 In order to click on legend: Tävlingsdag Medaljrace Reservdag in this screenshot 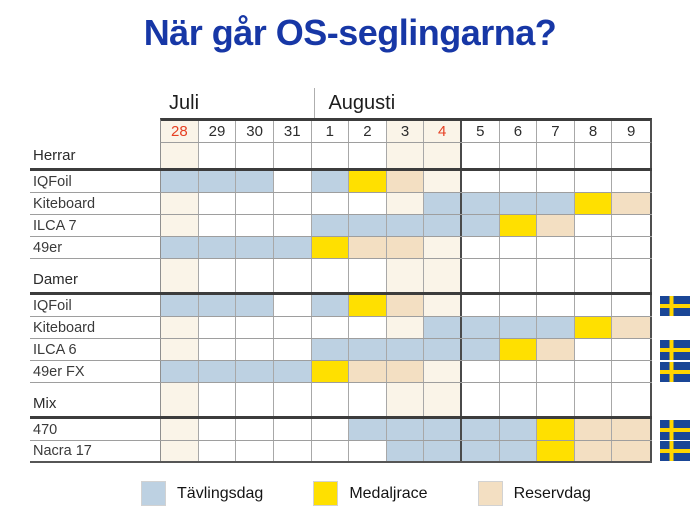, I will do `click(350, 493)`.